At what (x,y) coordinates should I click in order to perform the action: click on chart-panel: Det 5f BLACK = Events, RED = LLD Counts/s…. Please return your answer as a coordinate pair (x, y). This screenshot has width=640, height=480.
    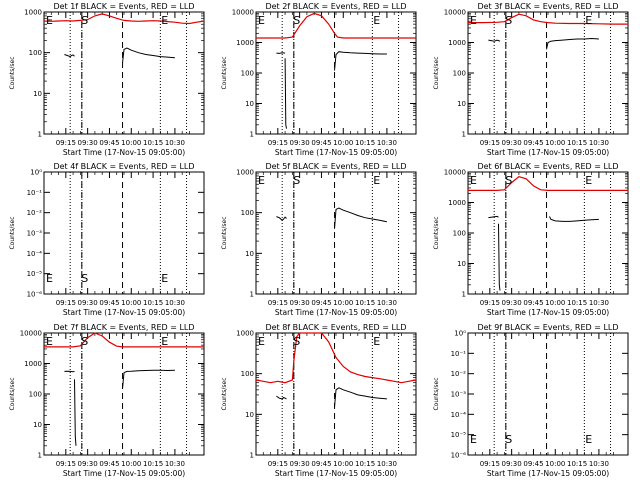
    Looking at the image, I should click on (319, 239).